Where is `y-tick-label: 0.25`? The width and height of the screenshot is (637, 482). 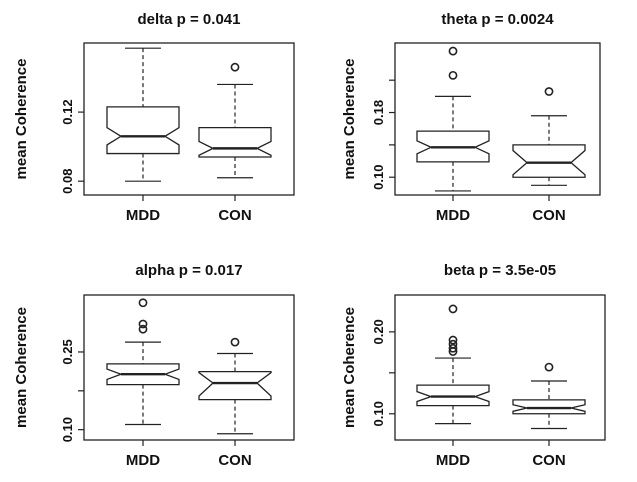 y-tick-label: 0.25 is located at coordinates (67, 351).